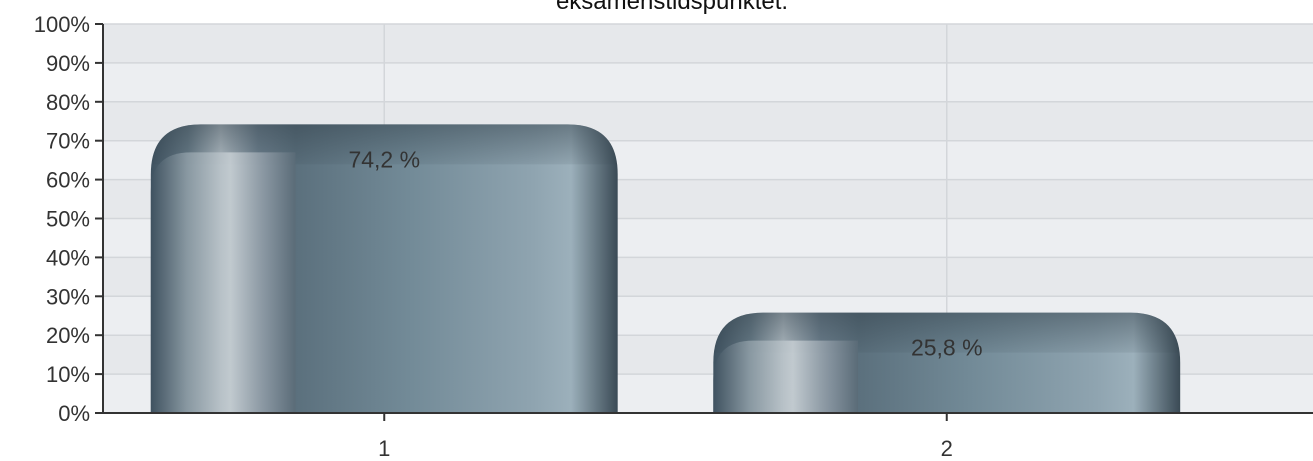 The image size is (1313, 461). What do you see at coordinates (68, 141) in the screenshot?
I see `y-tick-label: 70%` at bounding box center [68, 141].